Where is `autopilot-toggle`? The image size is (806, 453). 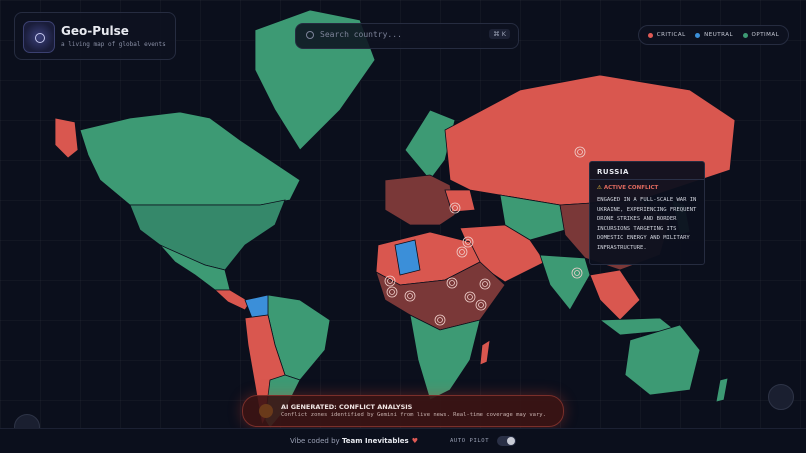
autopilot-toggle is located at coordinates (506, 441).